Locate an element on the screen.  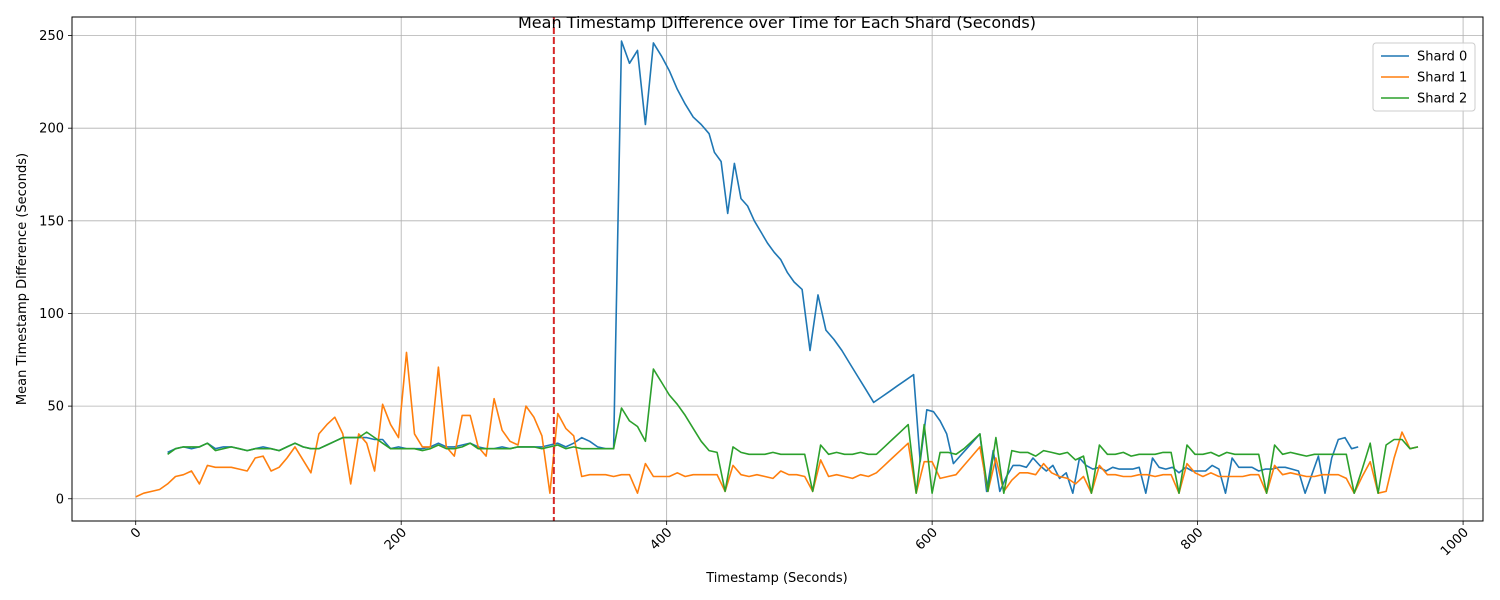
legend-box is located at coordinates (1424, 77).